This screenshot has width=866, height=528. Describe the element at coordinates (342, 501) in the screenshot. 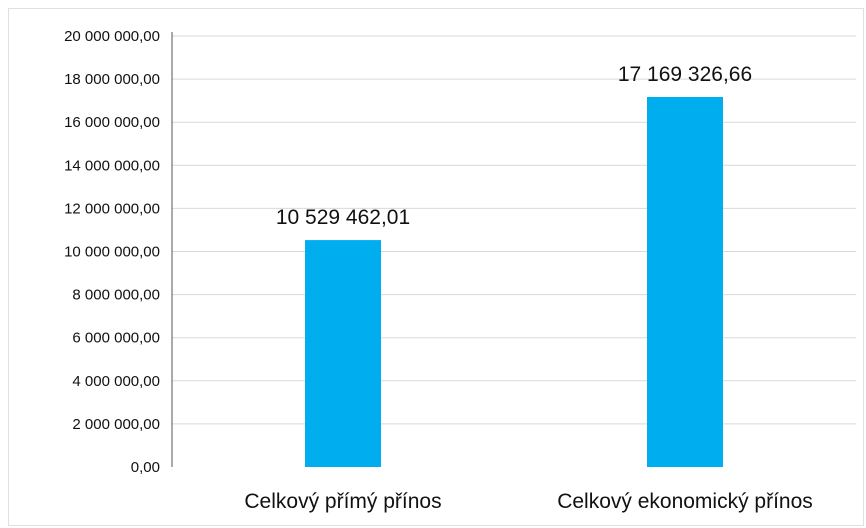

I see `x-category-label: Celkový přímý přínos` at that location.